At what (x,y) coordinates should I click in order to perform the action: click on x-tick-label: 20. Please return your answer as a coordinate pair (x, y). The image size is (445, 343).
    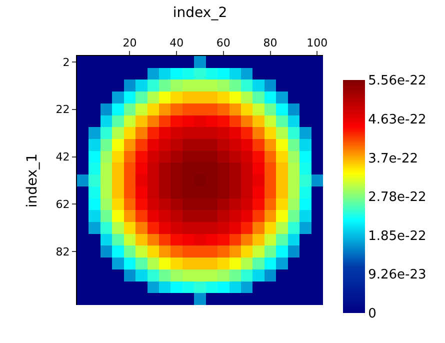
    Looking at the image, I should click on (129, 43).